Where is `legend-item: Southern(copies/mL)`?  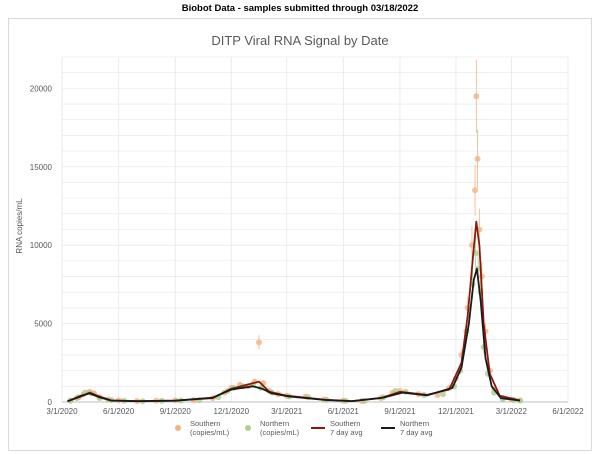
legend-item: Southern(copies/mL) is located at coordinates (202, 428).